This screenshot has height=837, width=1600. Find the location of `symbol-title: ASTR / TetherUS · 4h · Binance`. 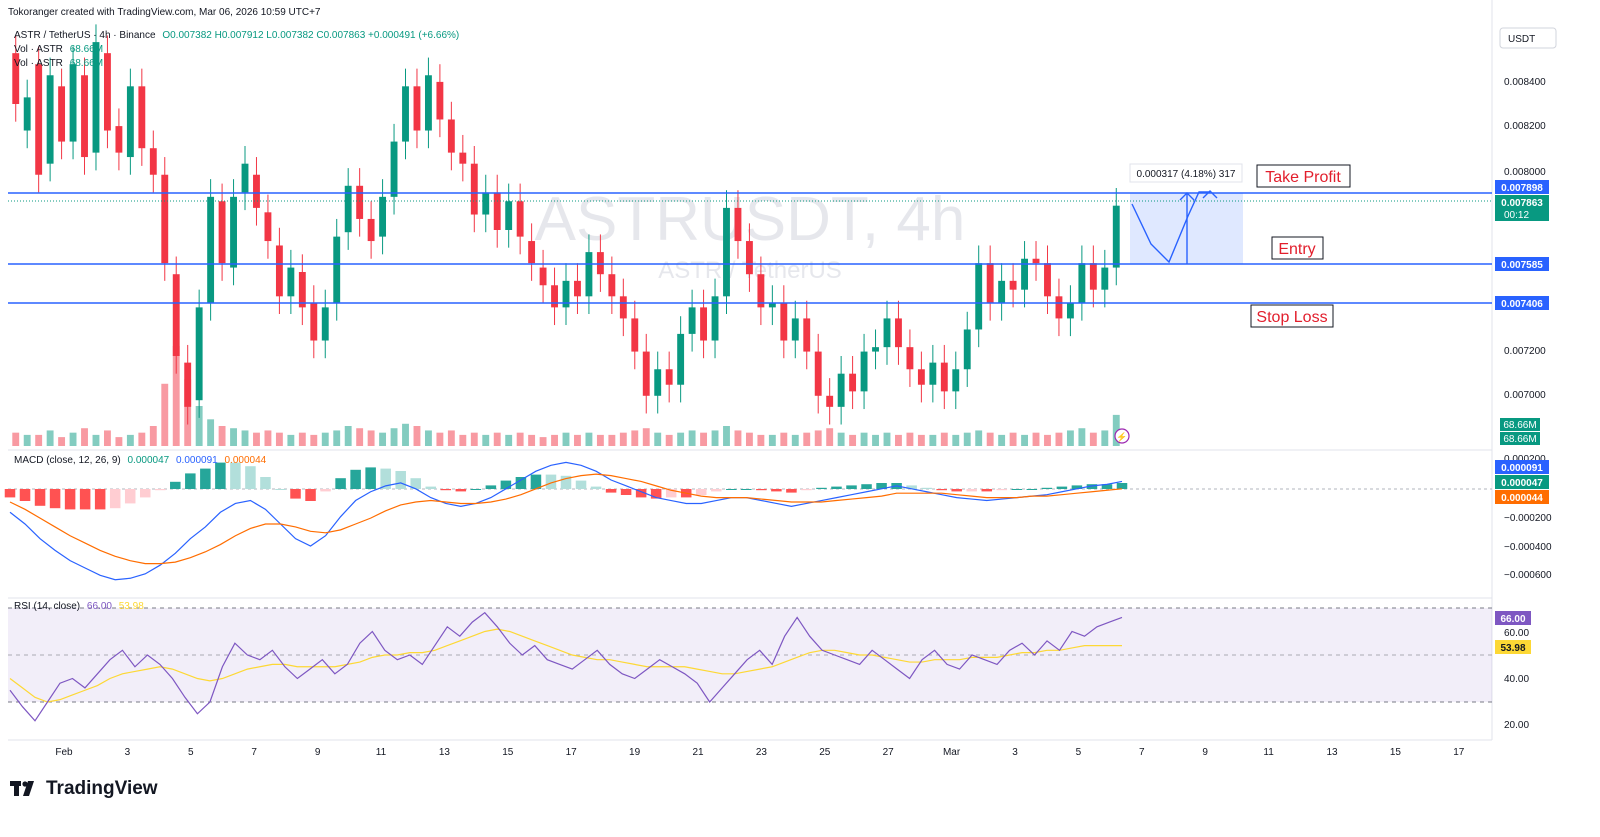

symbol-title: ASTR / TetherUS · 4h · Binance is located at coordinates (85, 35).